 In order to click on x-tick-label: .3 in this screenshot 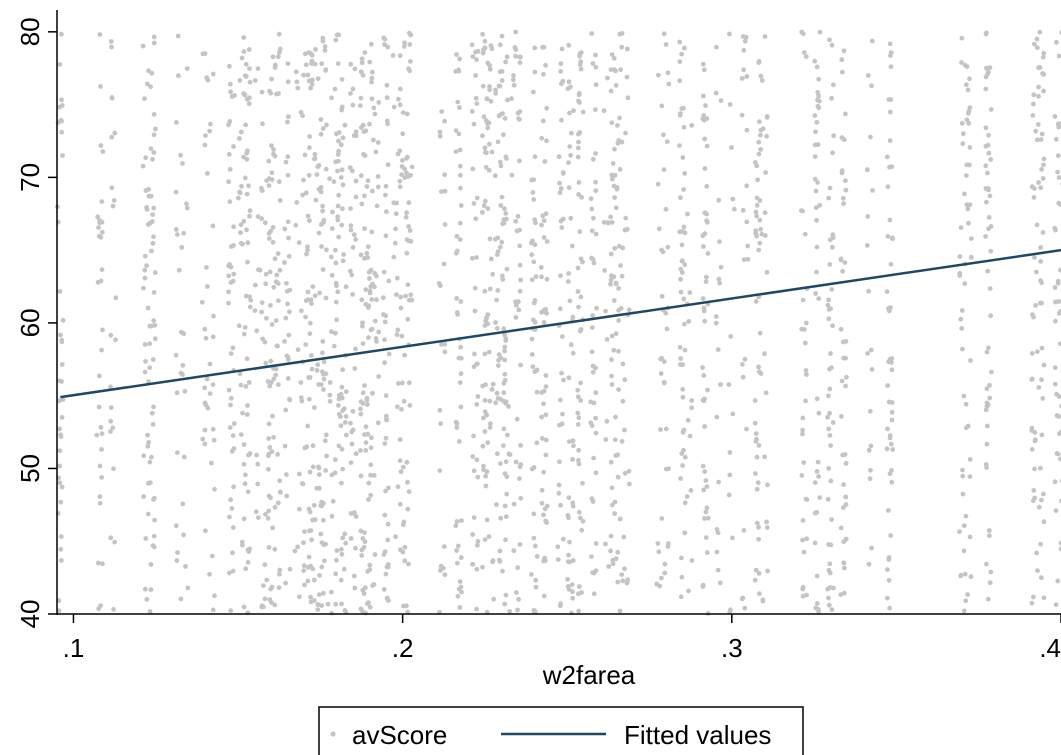, I will do `click(732, 648)`.